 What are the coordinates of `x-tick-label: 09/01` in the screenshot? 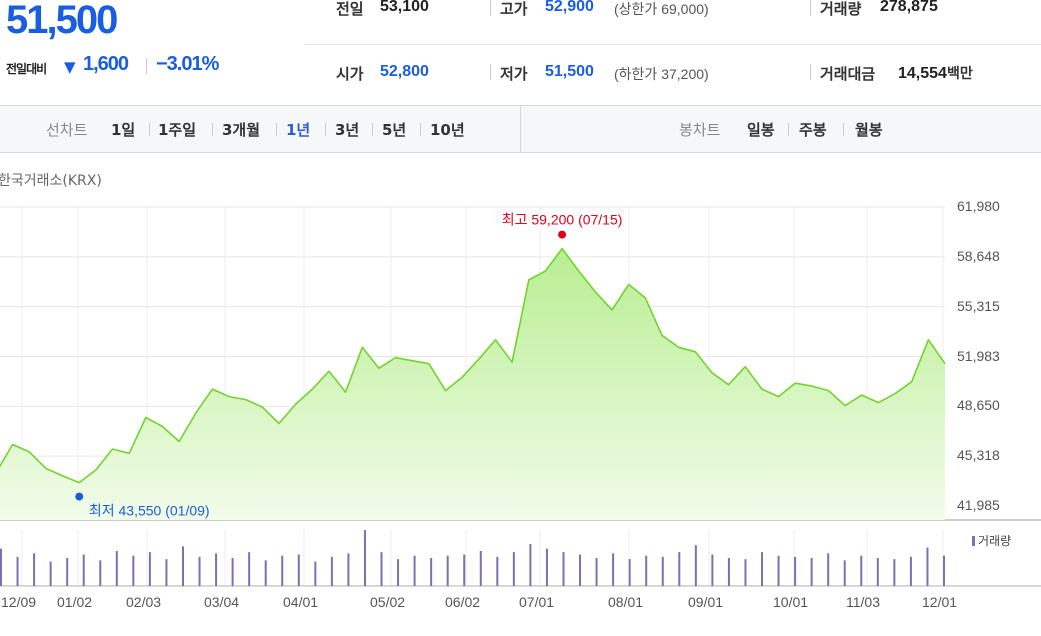 It's located at (706, 602).